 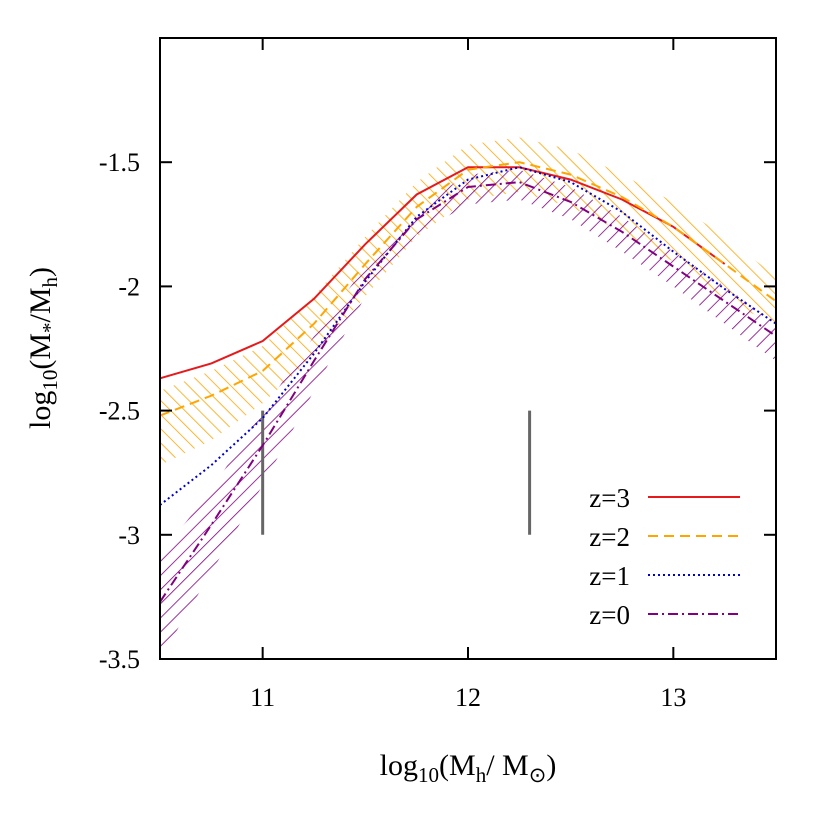 I want to click on x-tick-label: 11, so click(x=262, y=697).